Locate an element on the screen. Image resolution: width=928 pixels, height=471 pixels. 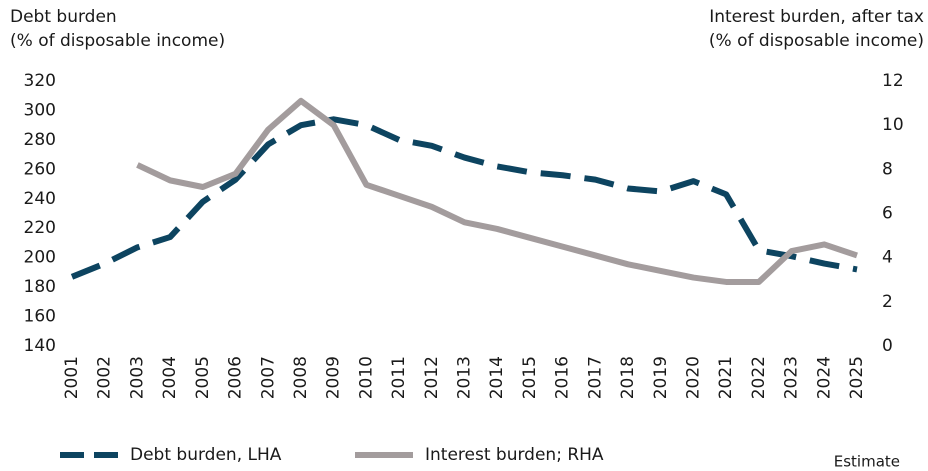
legend-label: Debt burden, LHA is located at coordinates (206, 455).